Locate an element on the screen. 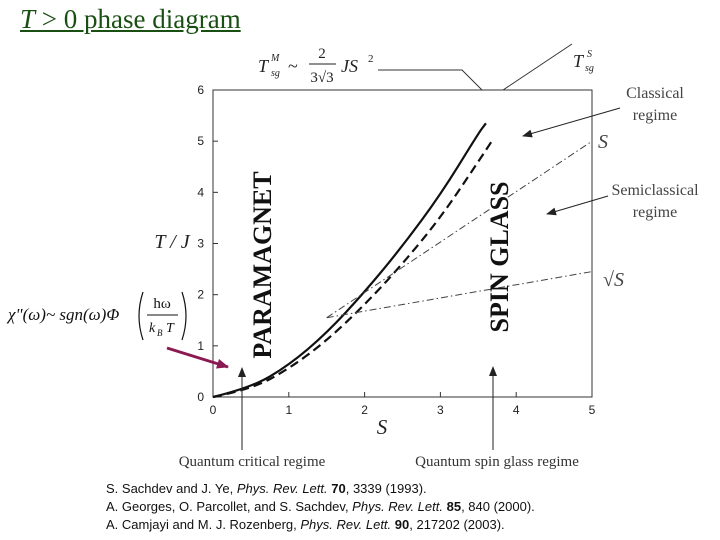 The width and height of the screenshot is (720, 540). spin-glass-label: SPIN GLASS is located at coordinates (499, 257).